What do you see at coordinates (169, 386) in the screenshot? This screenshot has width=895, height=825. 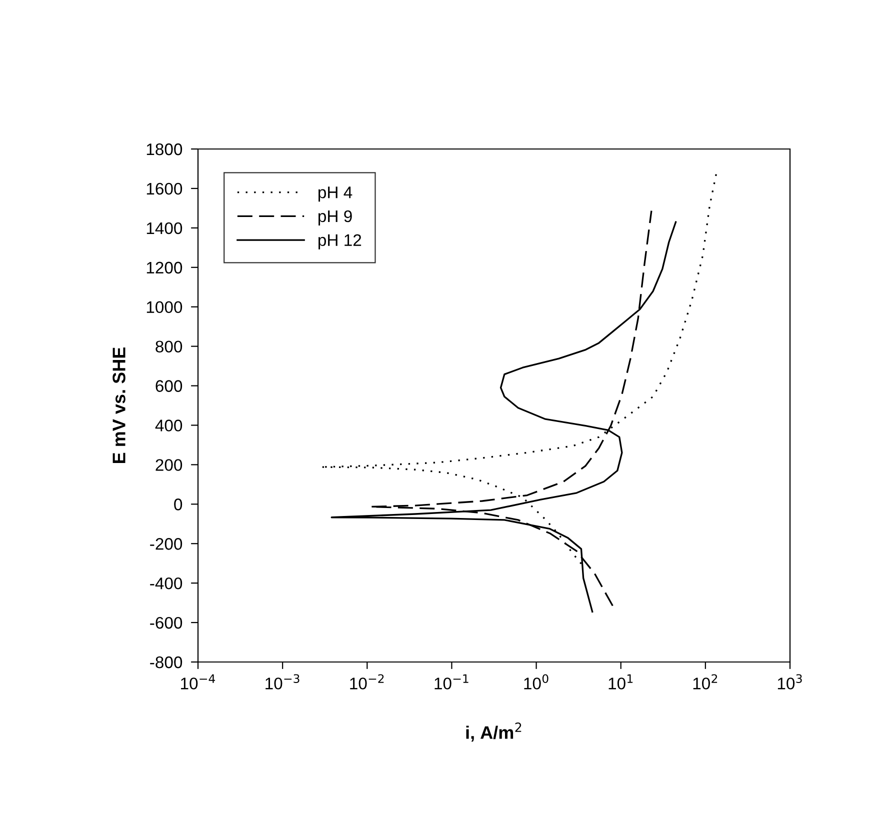 I see `y-tick-label: 600` at bounding box center [169, 386].